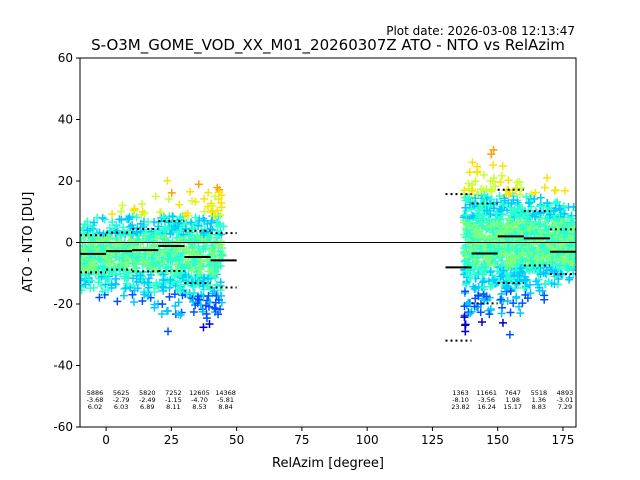 The width and height of the screenshot is (640, 480). What do you see at coordinates (171, 440) in the screenshot?
I see `x-tick-label: 25` at bounding box center [171, 440].